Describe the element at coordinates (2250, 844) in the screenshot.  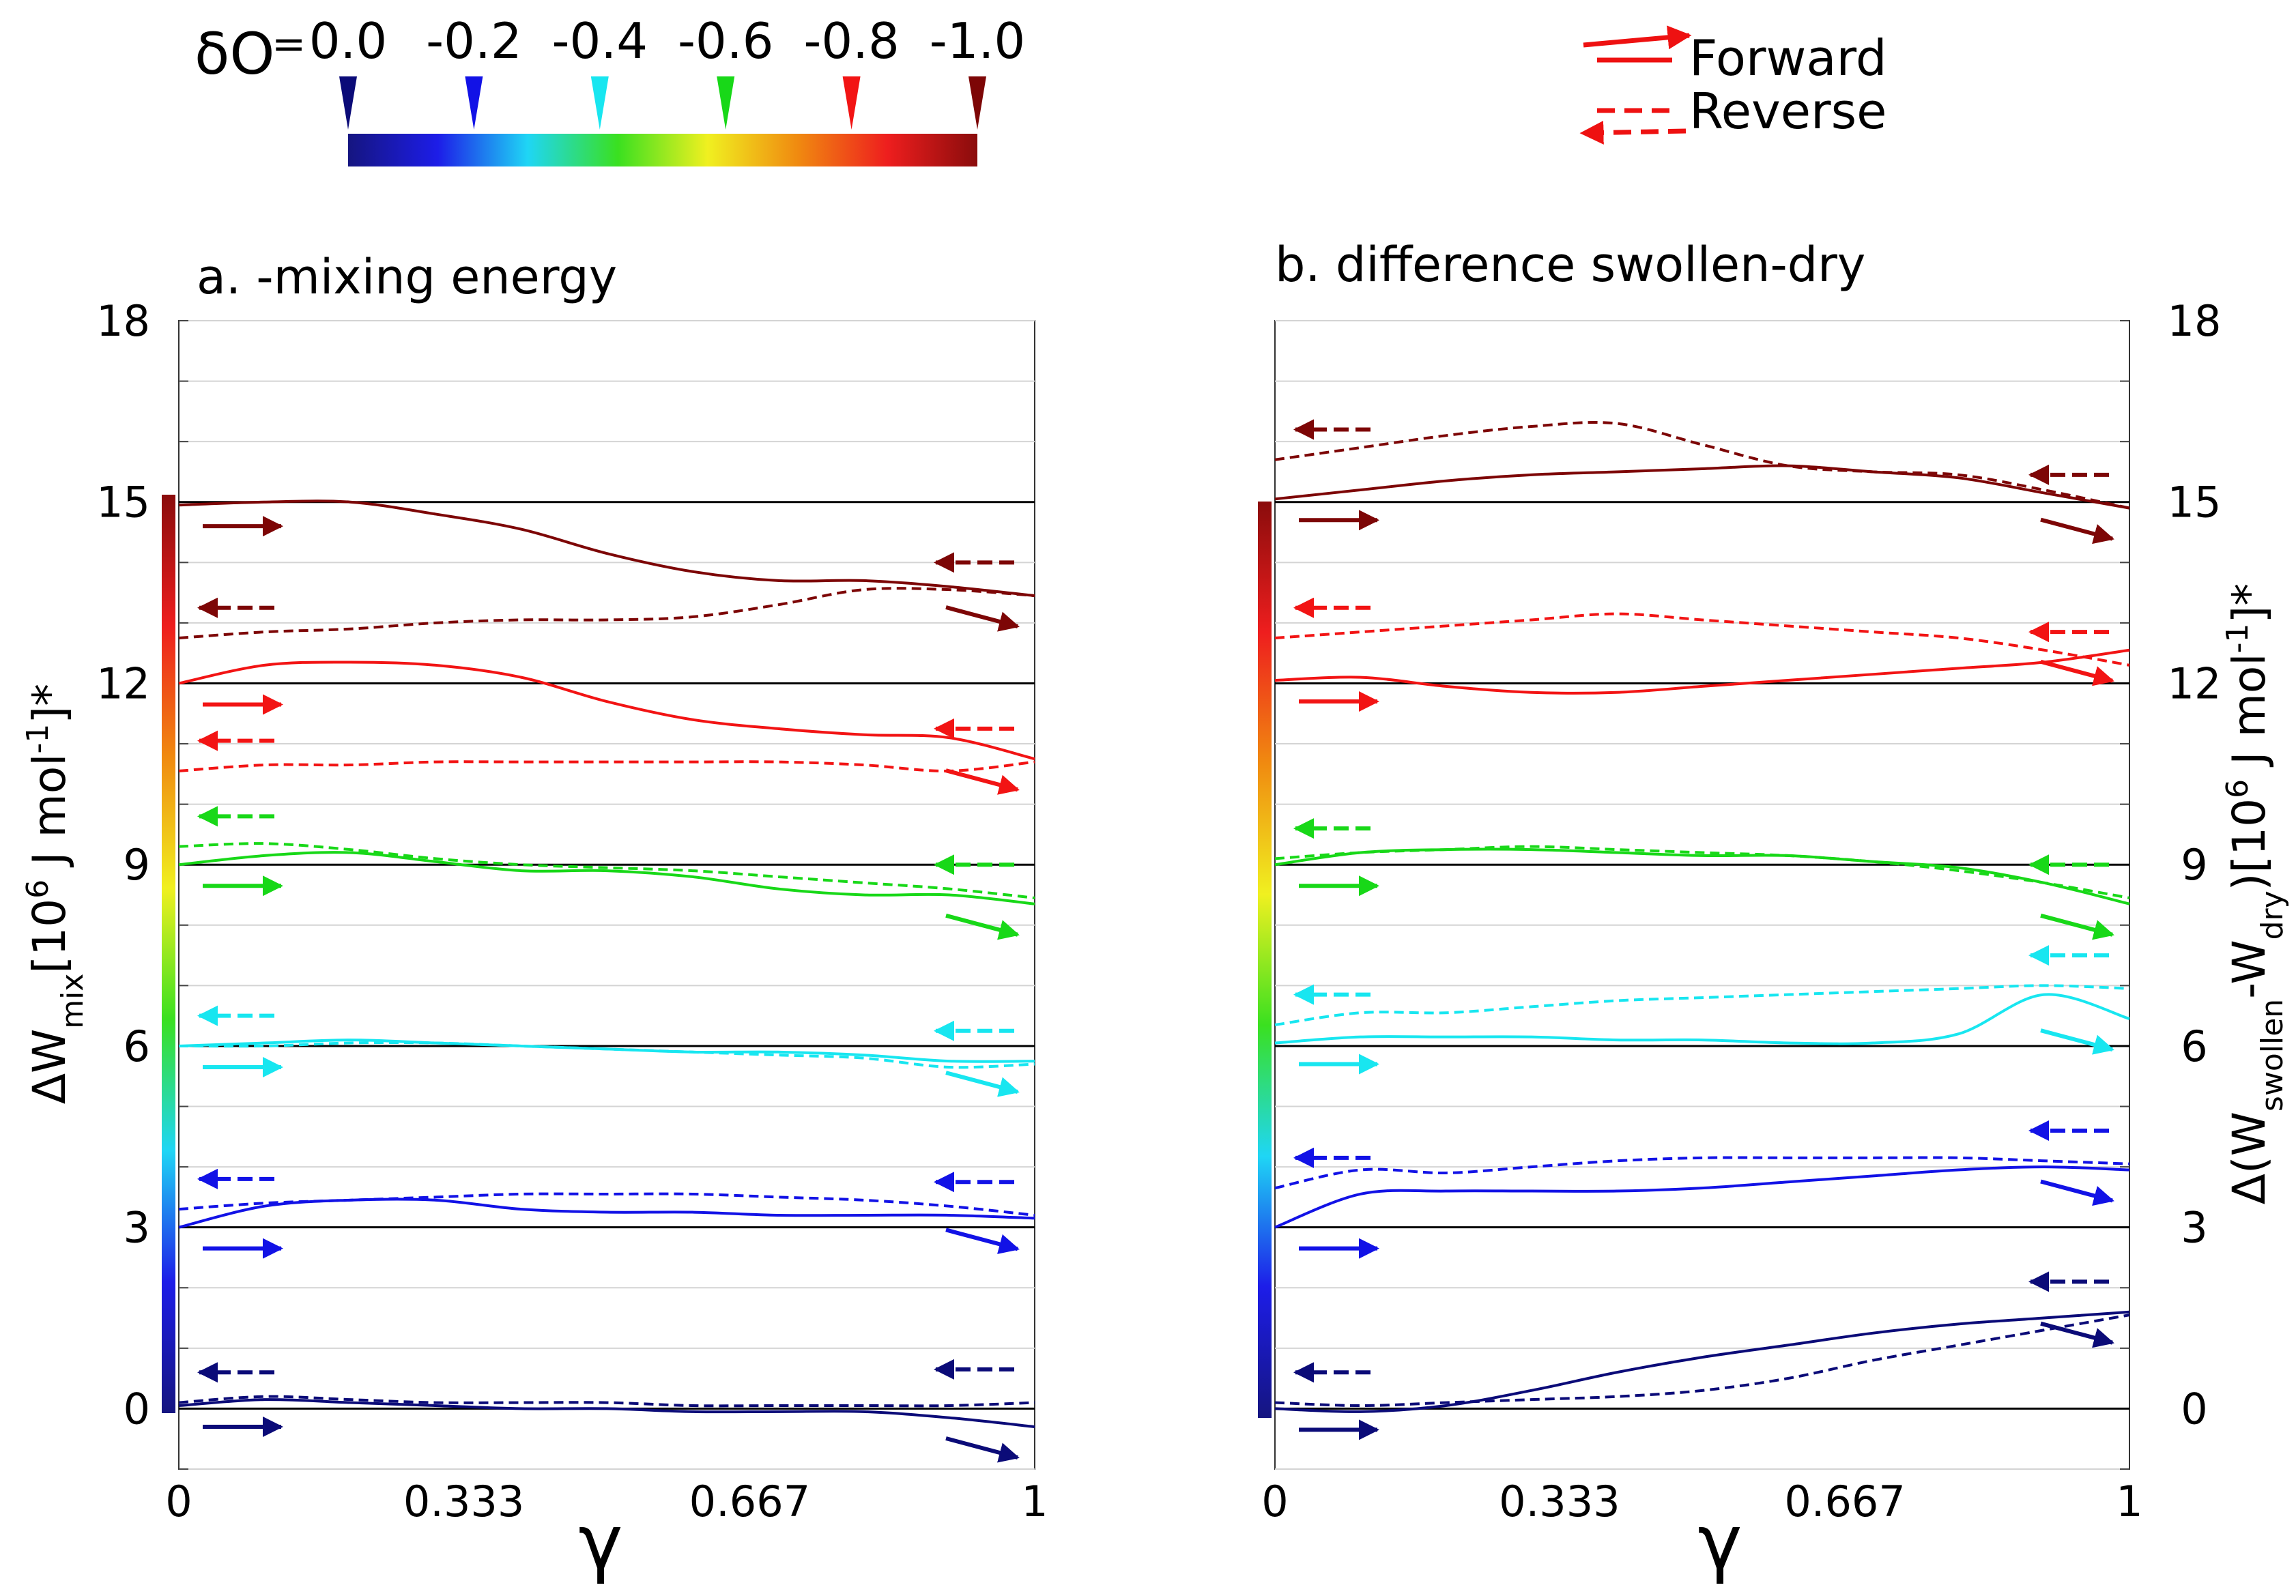
I see `y-axis-label-part: )[10` at that location.